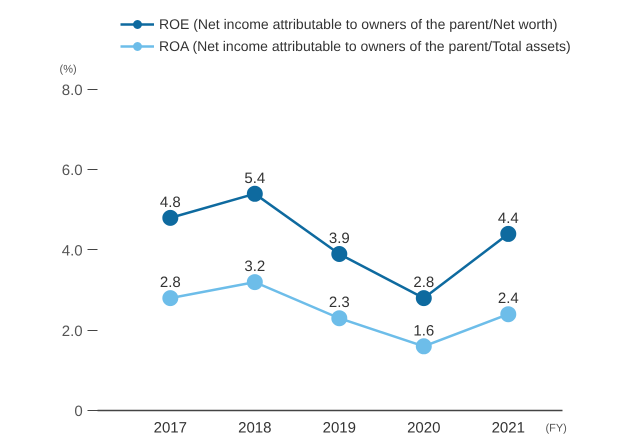 The width and height of the screenshot is (631, 437). I want to click on y-tick-label: 0, so click(78, 411).